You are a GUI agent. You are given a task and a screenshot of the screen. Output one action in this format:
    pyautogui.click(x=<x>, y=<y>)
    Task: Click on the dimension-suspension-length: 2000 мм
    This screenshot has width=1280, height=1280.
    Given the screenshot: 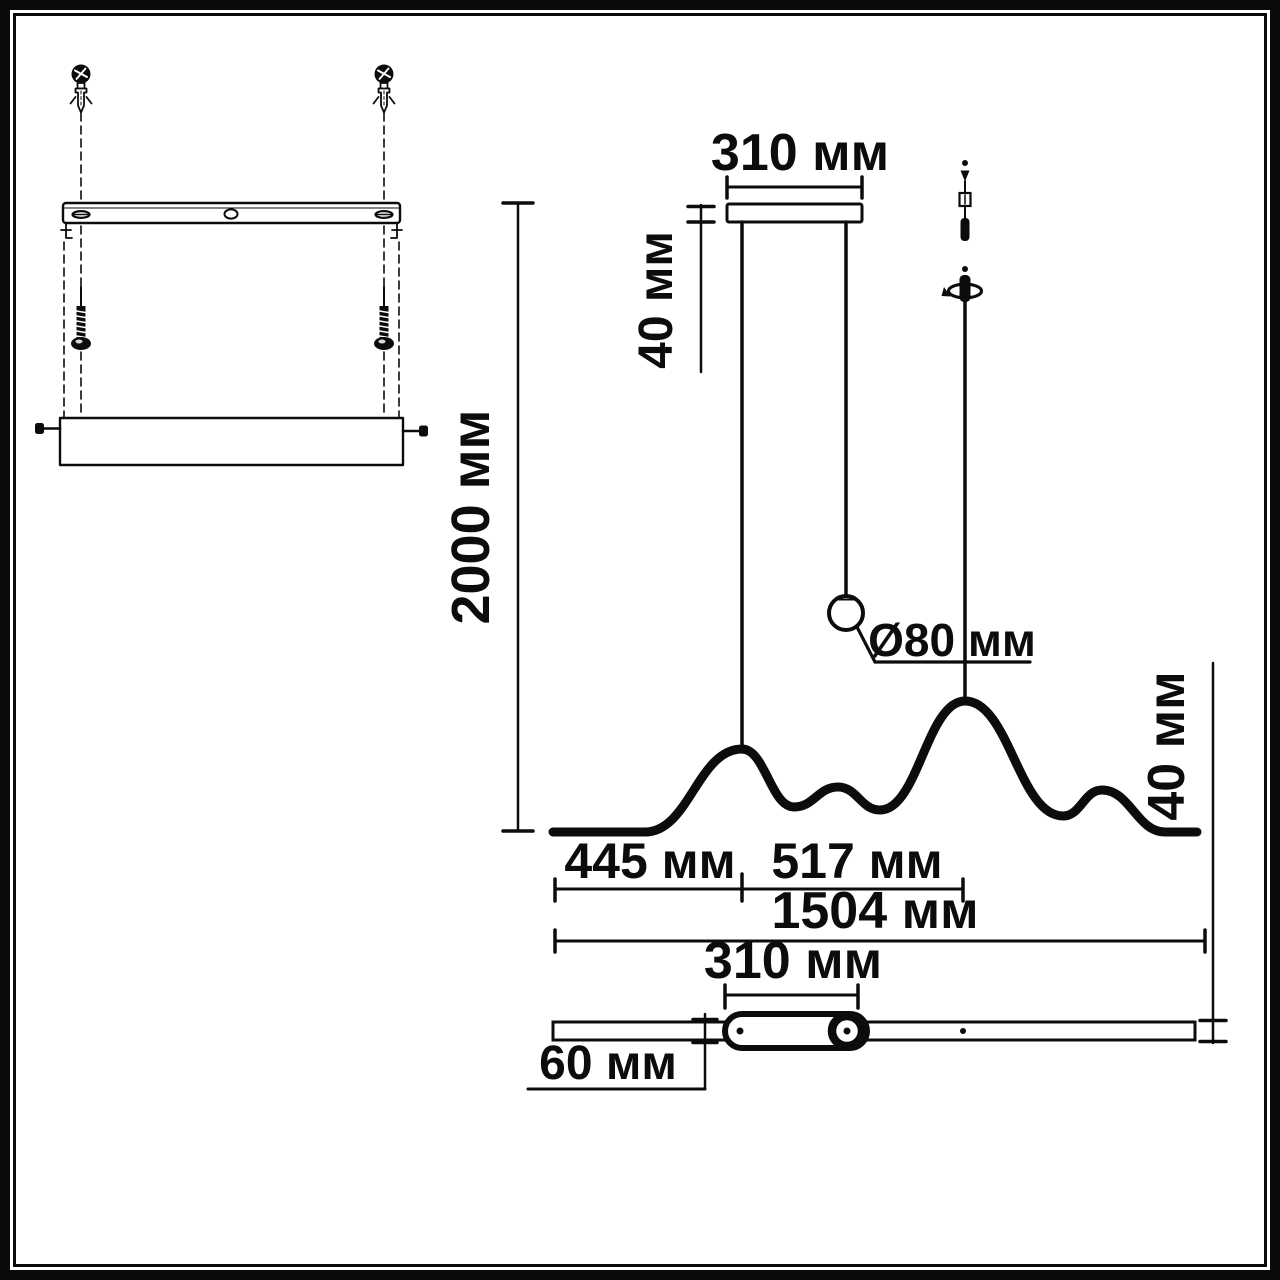 What is the action you would take?
    pyautogui.click(x=488, y=517)
    